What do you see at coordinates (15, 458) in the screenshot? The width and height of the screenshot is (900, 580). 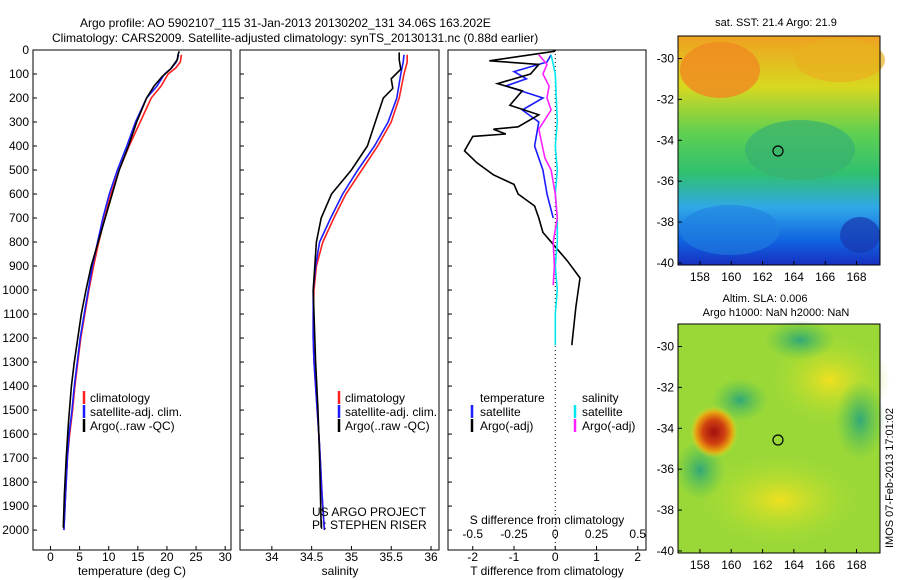 I see `depth-tick-label: 1700` at bounding box center [15, 458].